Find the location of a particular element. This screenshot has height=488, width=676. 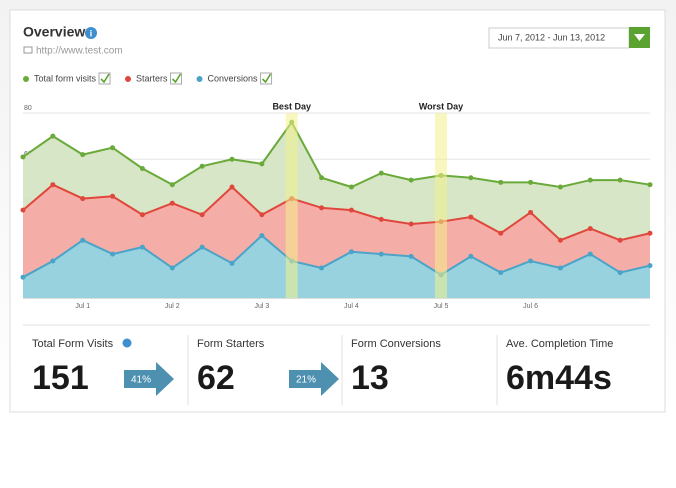

annotation: Best Day is located at coordinates (291, 106).